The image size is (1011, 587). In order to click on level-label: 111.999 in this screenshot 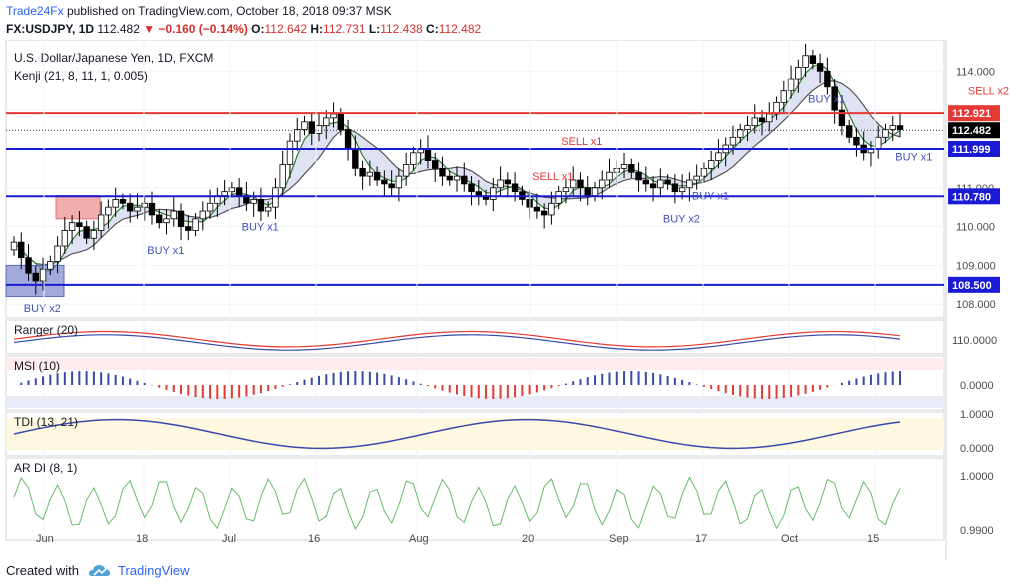, I will do `click(971, 150)`.